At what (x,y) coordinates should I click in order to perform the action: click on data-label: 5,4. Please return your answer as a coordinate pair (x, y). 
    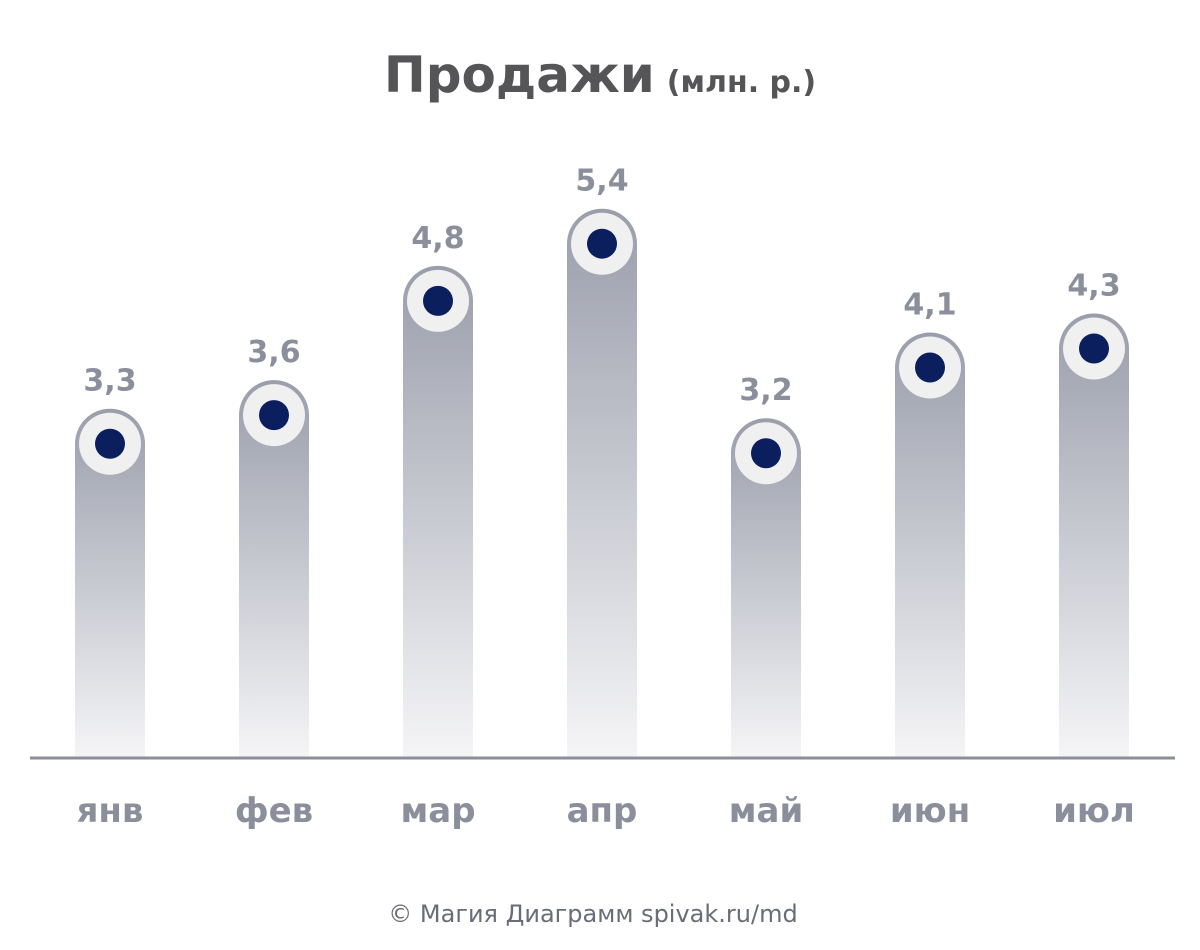
    Looking at the image, I should click on (601, 181).